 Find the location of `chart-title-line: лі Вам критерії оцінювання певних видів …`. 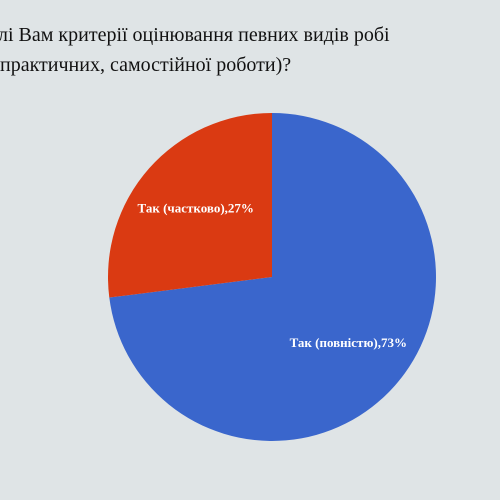

chart-title-line: лі Вам критерії оцінювання певних видів … is located at coordinates (195, 35).